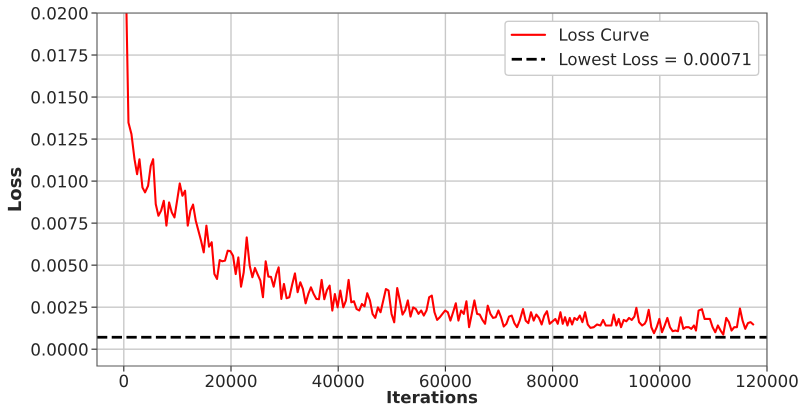 This screenshot has height=408, width=802. I want to click on y-tick-label: 0.0175, so click(59, 55).